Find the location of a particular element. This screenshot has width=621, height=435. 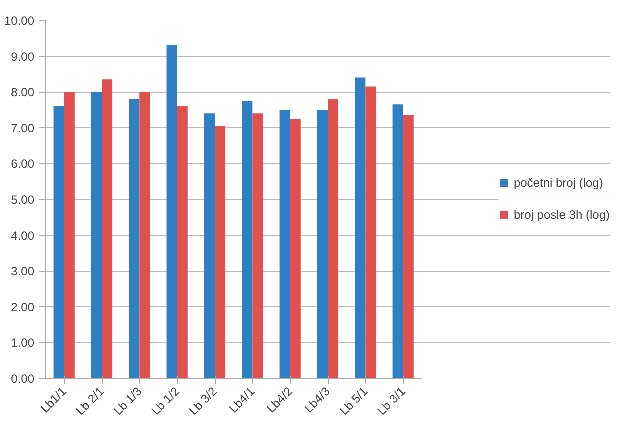

y-tick-label: 8.00 is located at coordinates (23, 93).